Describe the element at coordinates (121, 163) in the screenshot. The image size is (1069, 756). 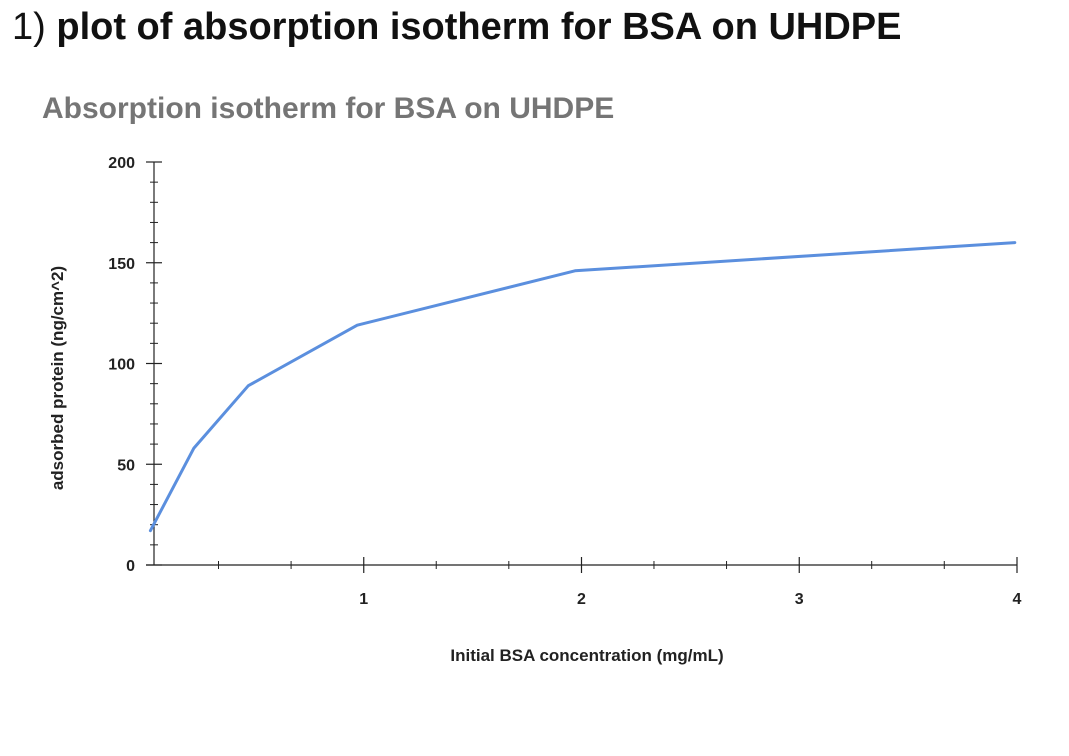
I see `y-tick-label: 200` at that location.